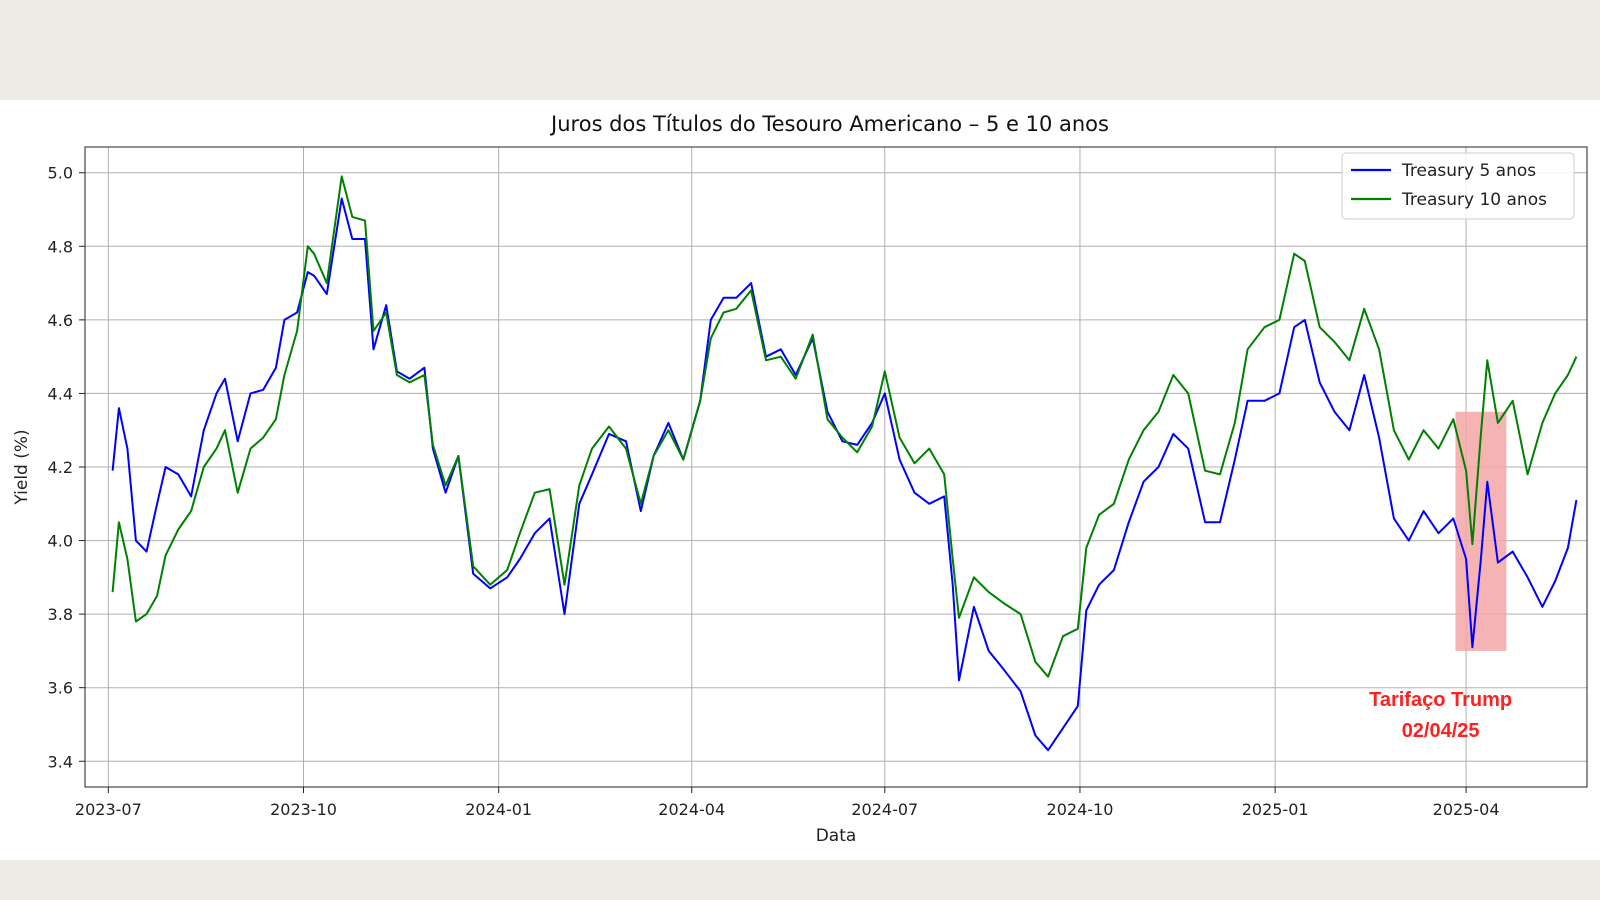  What do you see at coordinates (60, 614) in the screenshot?
I see `y-tick-label: 3.8` at bounding box center [60, 614].